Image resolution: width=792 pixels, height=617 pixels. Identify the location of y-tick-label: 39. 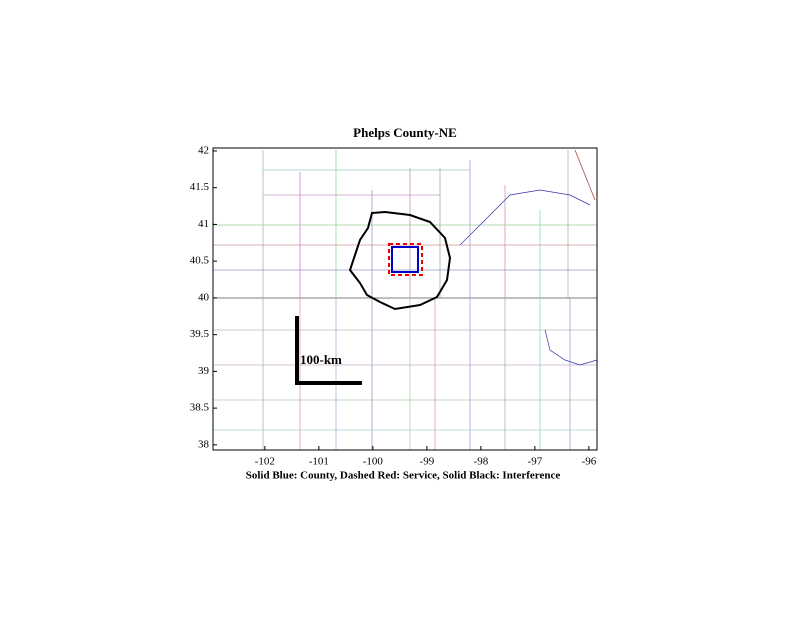
(204, 371).